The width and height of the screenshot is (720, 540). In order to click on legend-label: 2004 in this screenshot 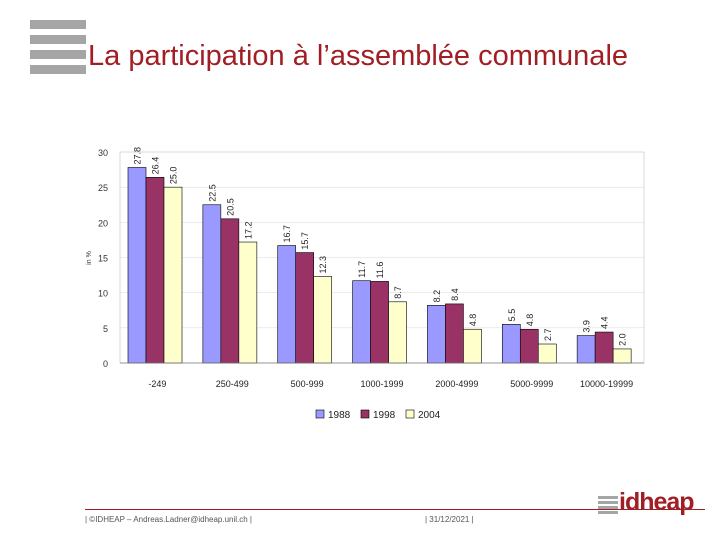, I will do `click(429, 415)`.